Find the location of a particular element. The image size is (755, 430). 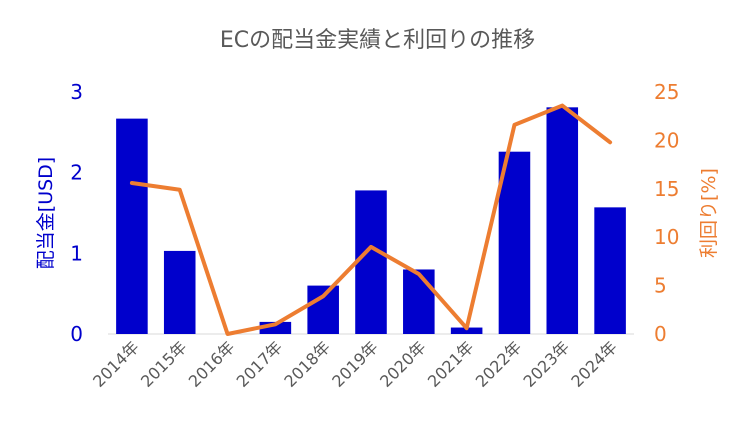

y-tick-left: 1 is located at coordinates (76, 253).